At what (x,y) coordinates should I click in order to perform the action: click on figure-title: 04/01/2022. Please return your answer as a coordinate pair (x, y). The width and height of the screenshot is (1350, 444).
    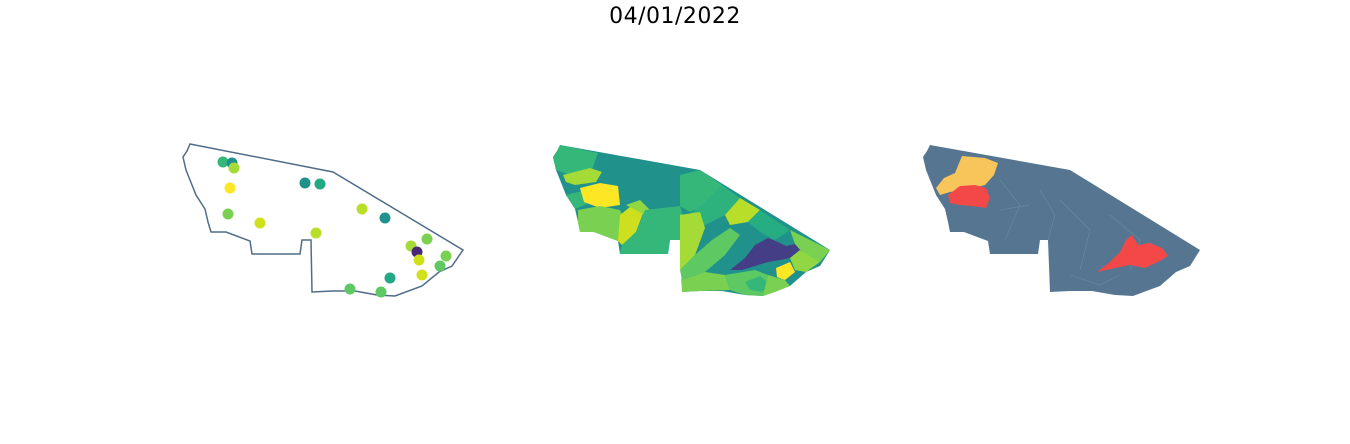
    Looking at the image, I should click on (675, 16).